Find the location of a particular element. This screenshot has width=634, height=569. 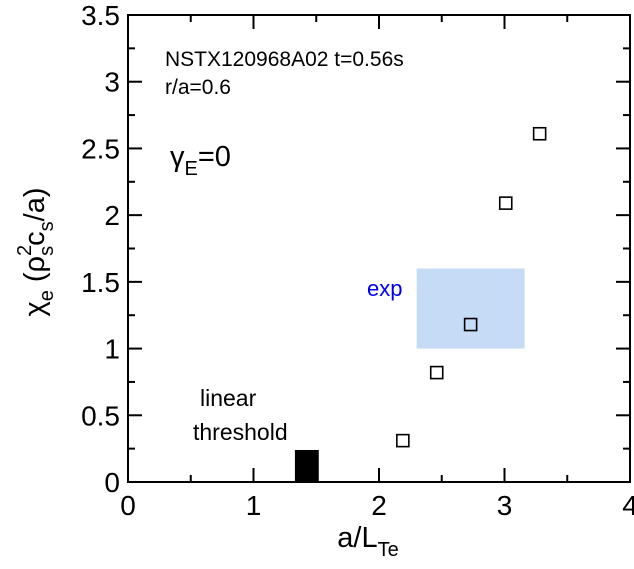

threshold-label-line2: threshold is located at coordinates (240, 432).